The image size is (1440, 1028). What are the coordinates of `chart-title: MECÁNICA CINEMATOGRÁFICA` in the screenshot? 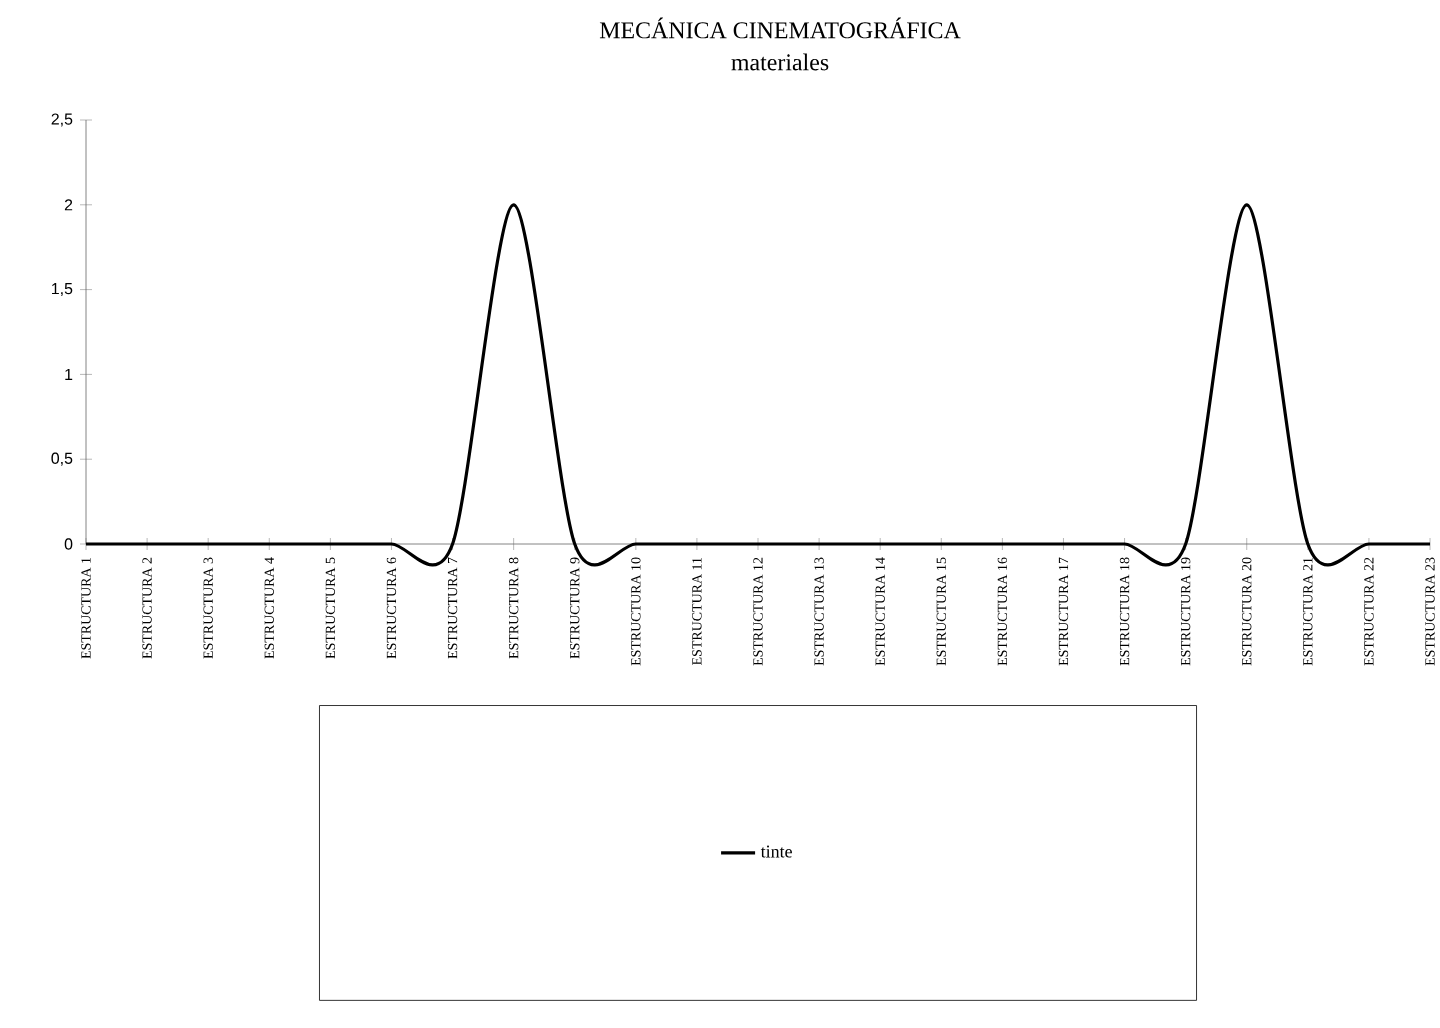 It's located at (780, 28).